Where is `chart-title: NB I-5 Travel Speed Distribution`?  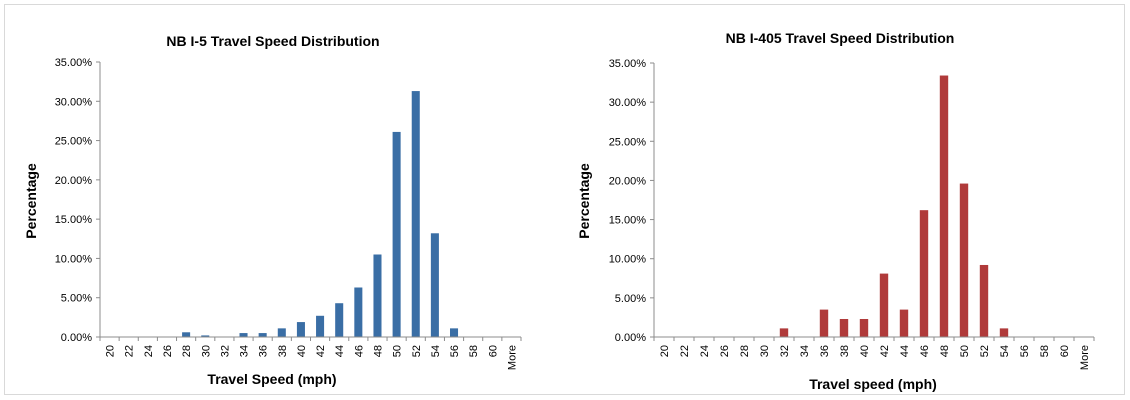 chart-title: NB I-5 Travel Speed Distribution is located at coordinates (272, 41).